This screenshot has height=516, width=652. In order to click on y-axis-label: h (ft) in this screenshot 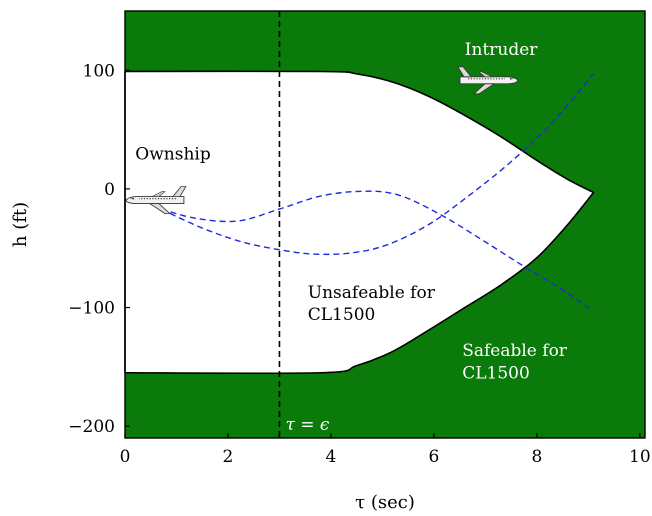, I will do `click(20, 224)`.